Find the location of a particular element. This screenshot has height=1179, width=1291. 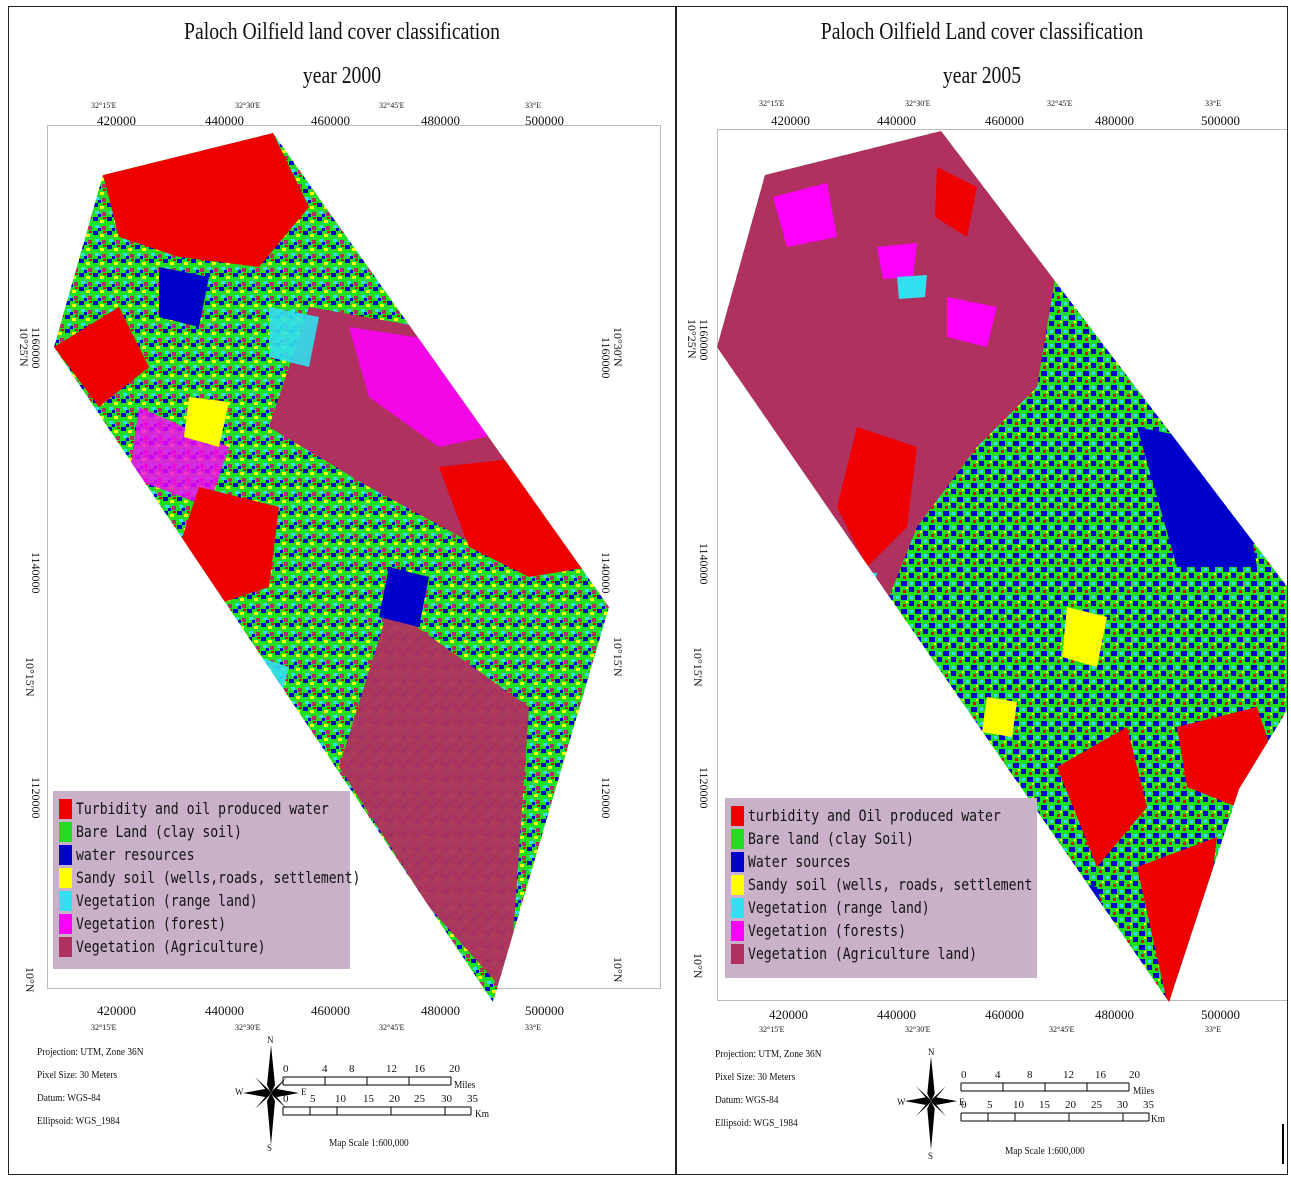

legend-label: Sandy soil (wells, roads, settlement is located at coordinates (890, 884).